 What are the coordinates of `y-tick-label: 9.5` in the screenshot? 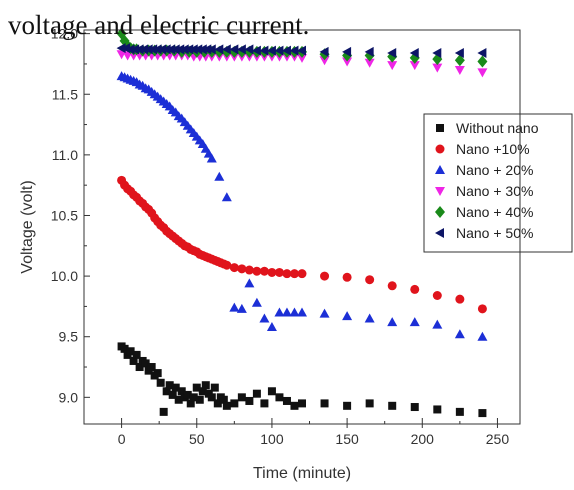 It's located at (69, 337).